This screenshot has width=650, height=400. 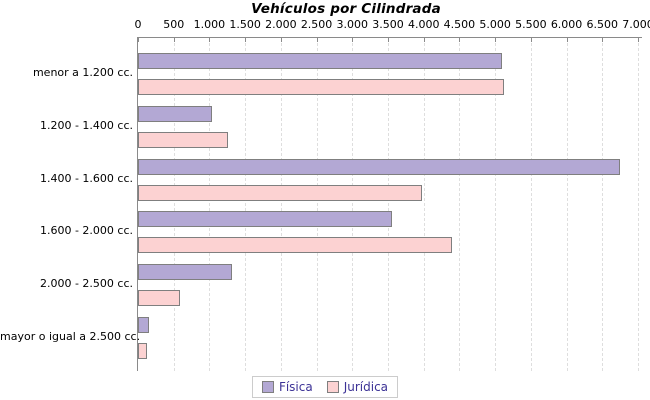 I want to click on legend: Física Jurídica, so click(x=325, y=387).